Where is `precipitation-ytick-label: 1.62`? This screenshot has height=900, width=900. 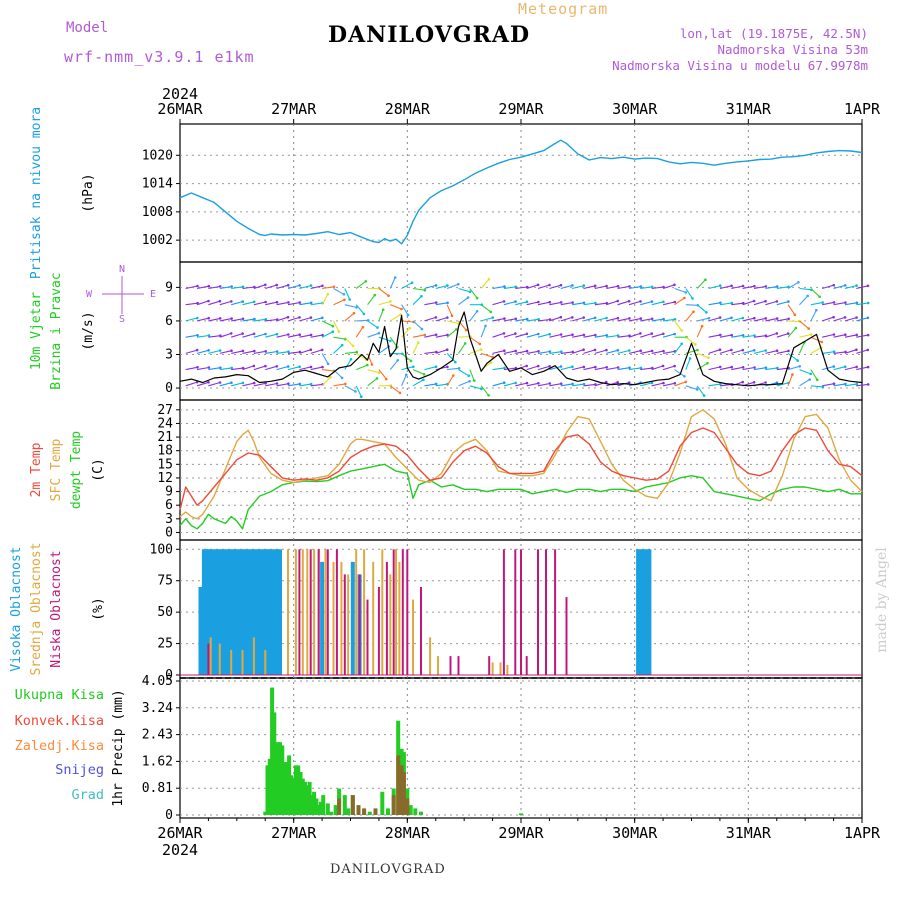 precipitation-ytick-label: 1.62 is located at coordinates (157, 761).